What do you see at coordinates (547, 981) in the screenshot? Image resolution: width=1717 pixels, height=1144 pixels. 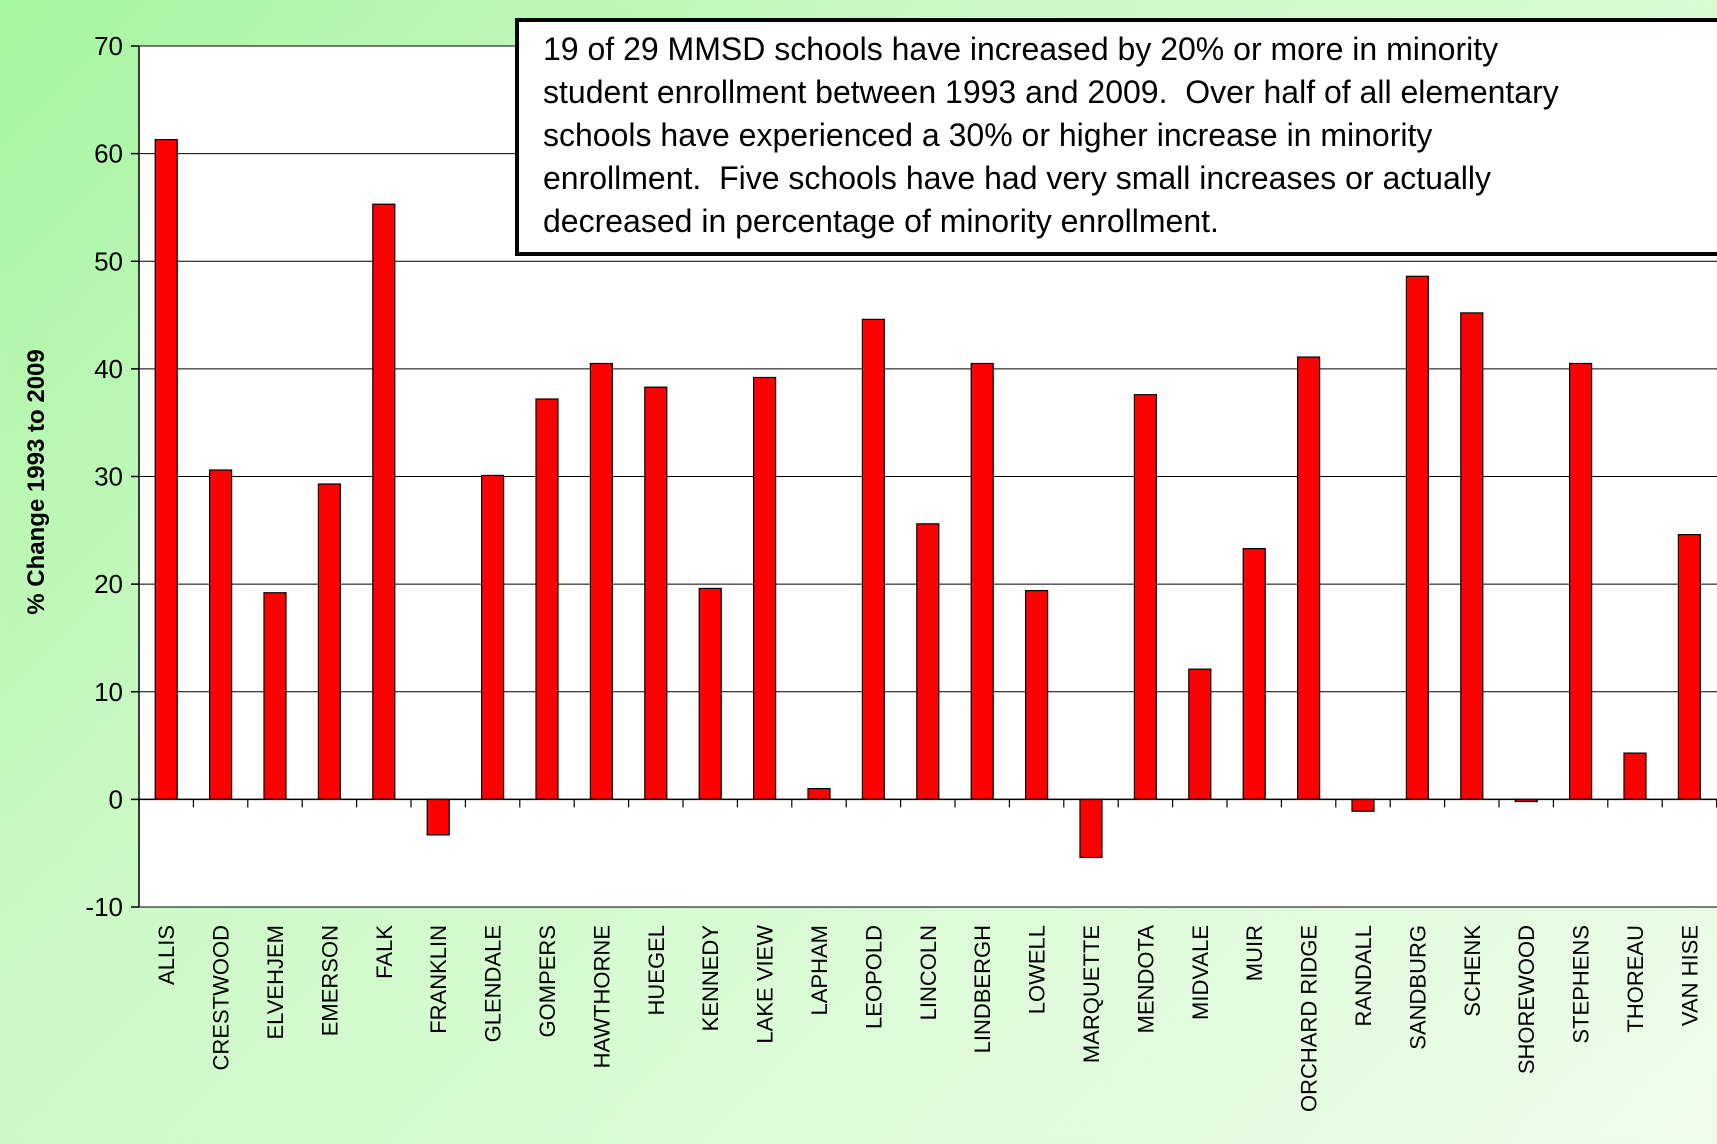 I see `x-tick-label: GOMPERS` at bounding box center [547, 981].